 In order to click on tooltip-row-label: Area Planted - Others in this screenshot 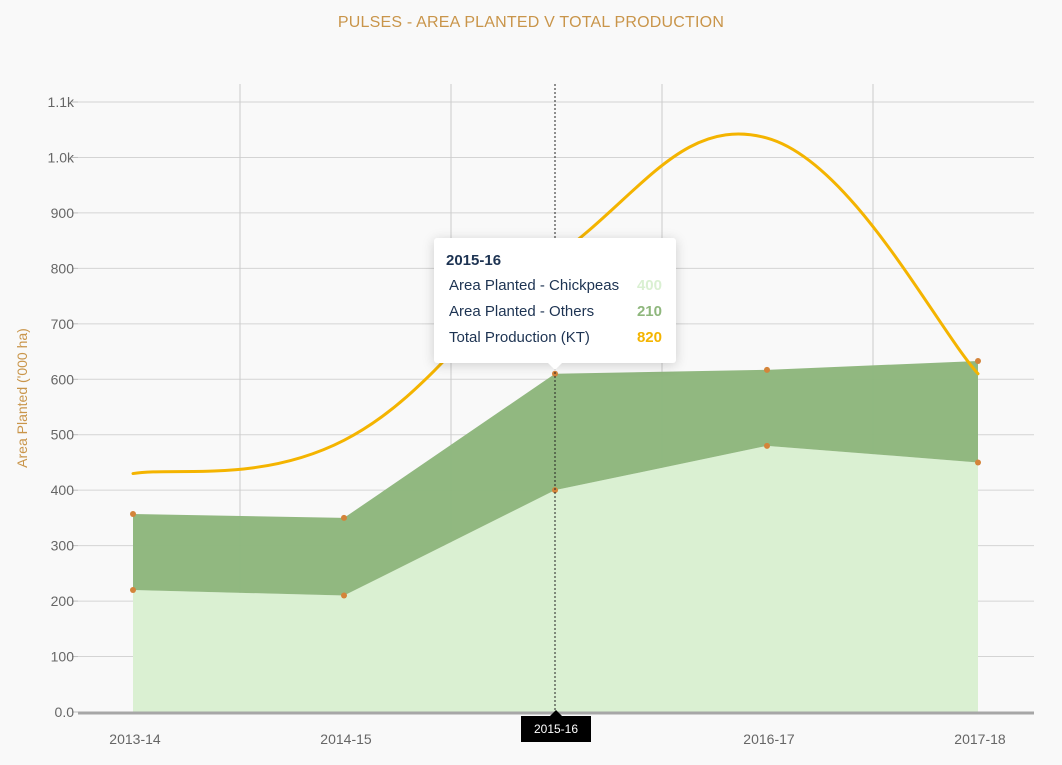, I will do `click(522, 311)`.